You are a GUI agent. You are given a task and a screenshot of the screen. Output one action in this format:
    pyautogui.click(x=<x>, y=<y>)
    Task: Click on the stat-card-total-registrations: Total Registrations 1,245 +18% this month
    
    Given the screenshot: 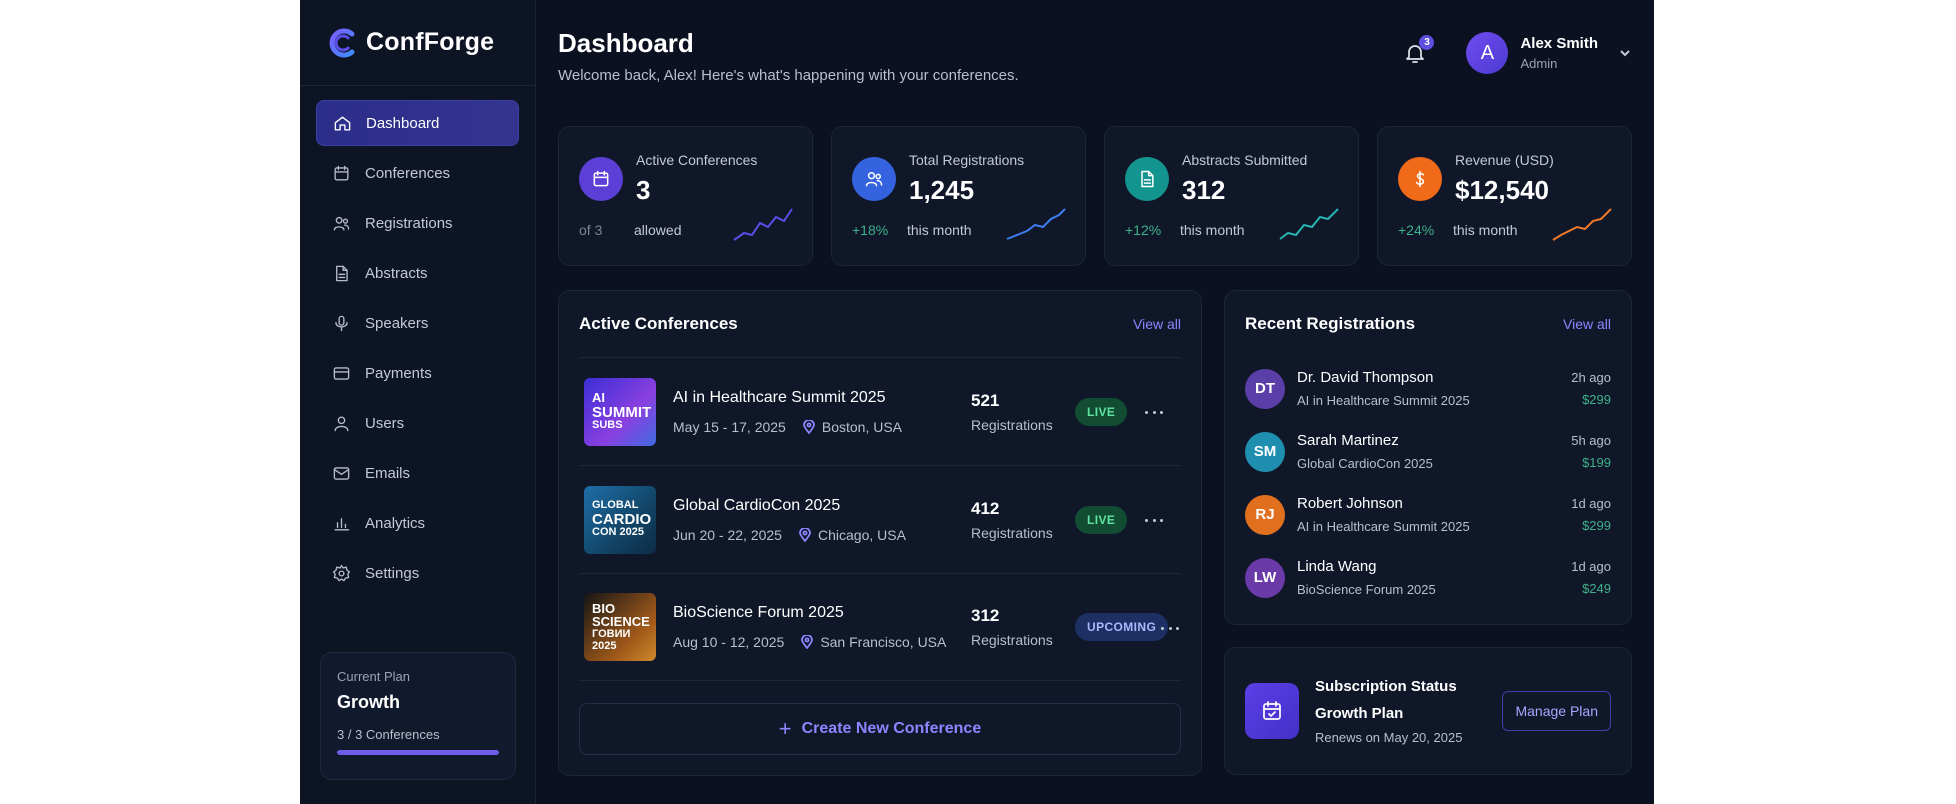 What is the action you would take?
    pyautogui.click(x=958, y=196)
    